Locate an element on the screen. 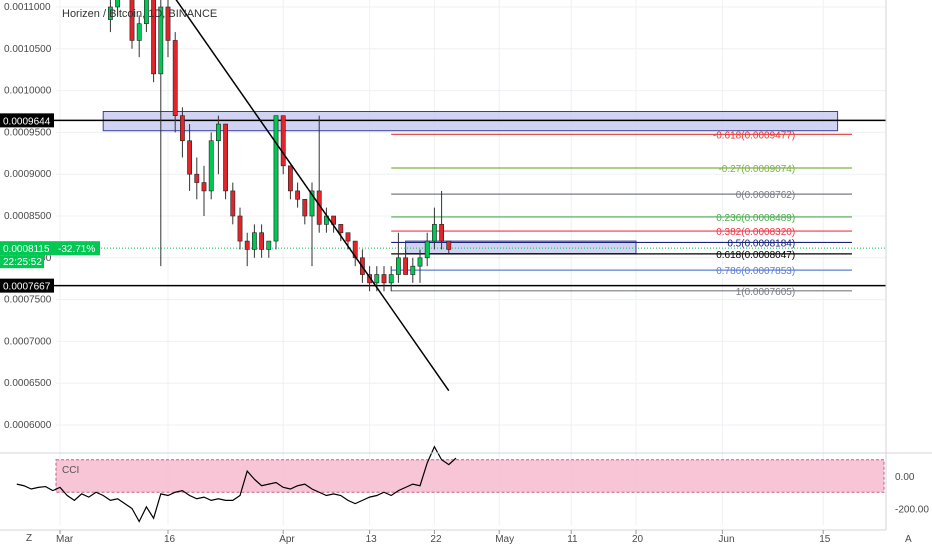  time-tick-label: 20 is located at coordinates (638, 539).